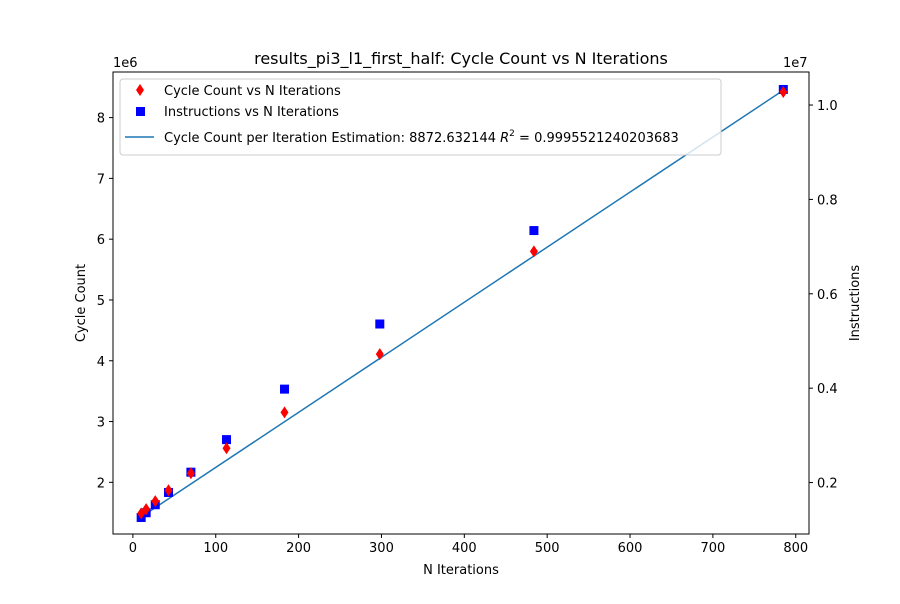 The image size is (900, 604). Describe the element at coordinates (101, 362) in the screenshot. I see `y-tick-label: 4` at that location.